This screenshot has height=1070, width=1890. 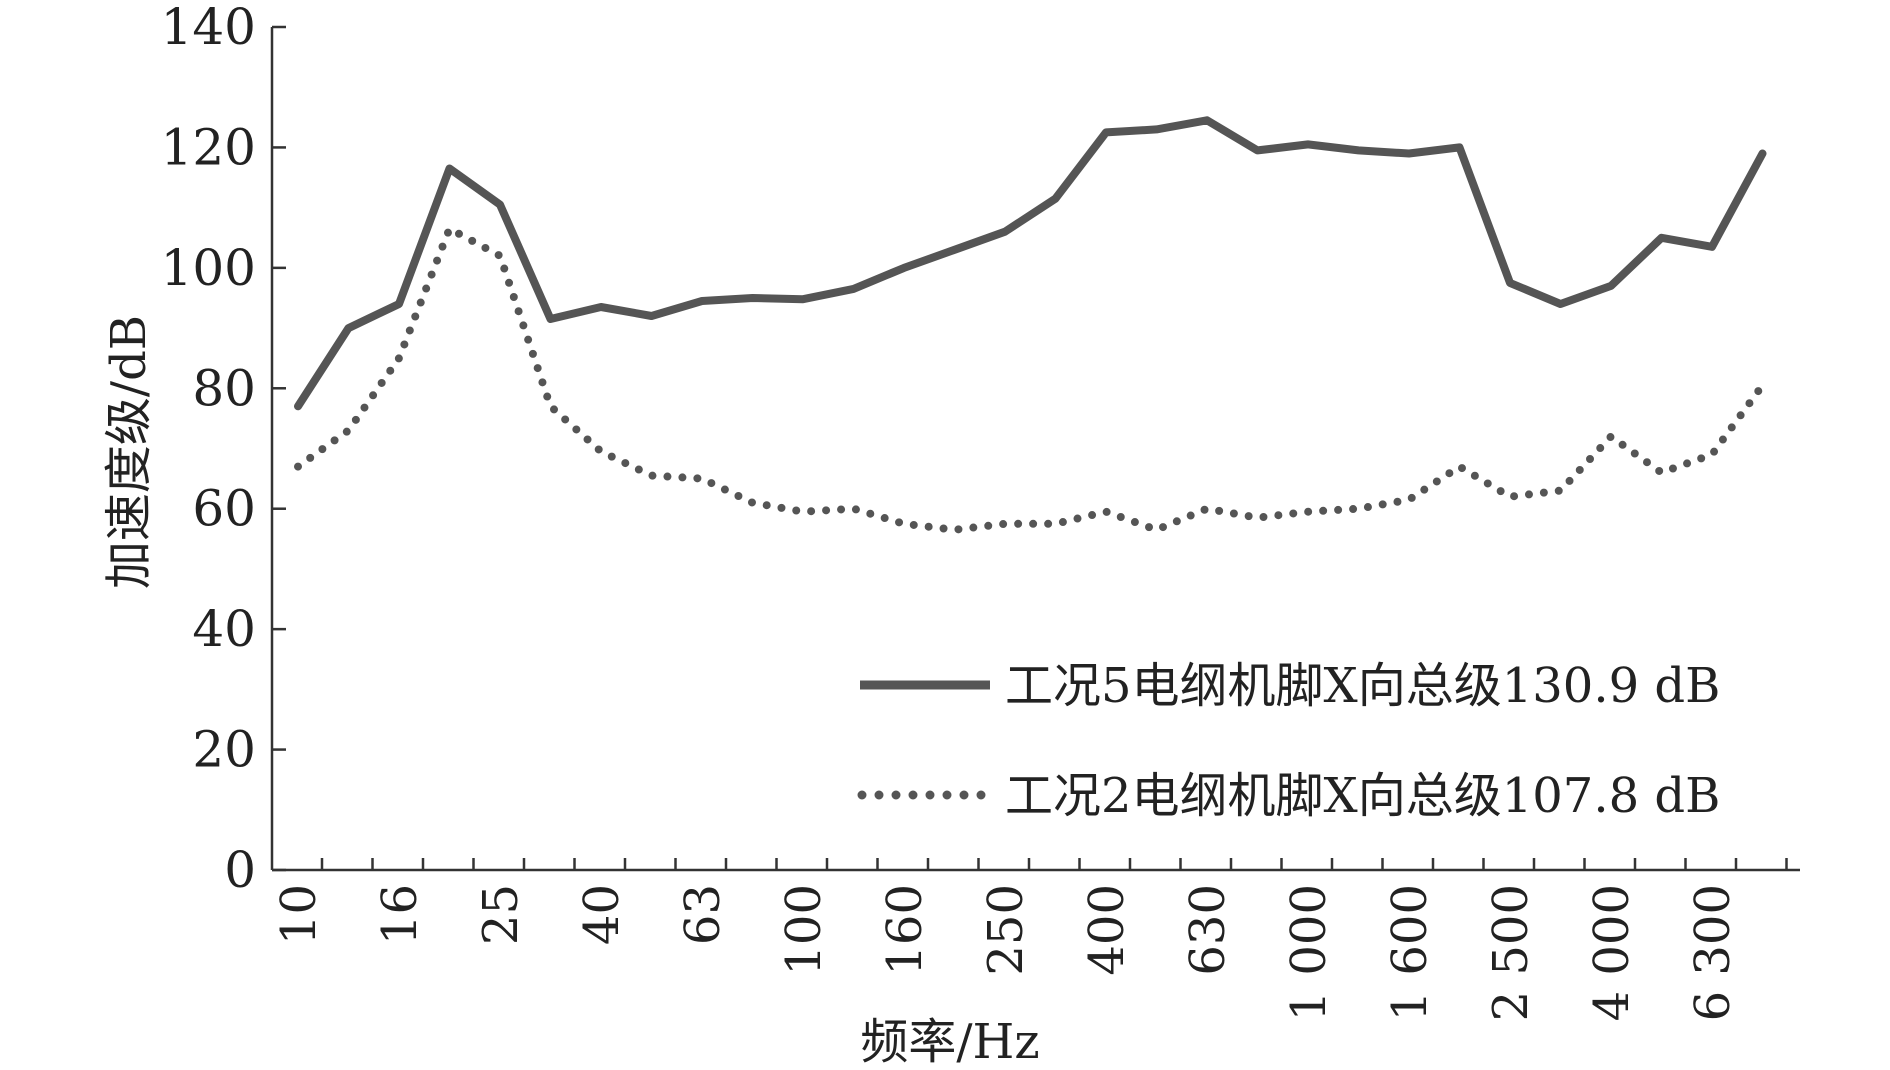 What do you see at coordinates (501, 914) in the screenshot?
I see `x-tick-label: 25` at bounding box center [501, 914].